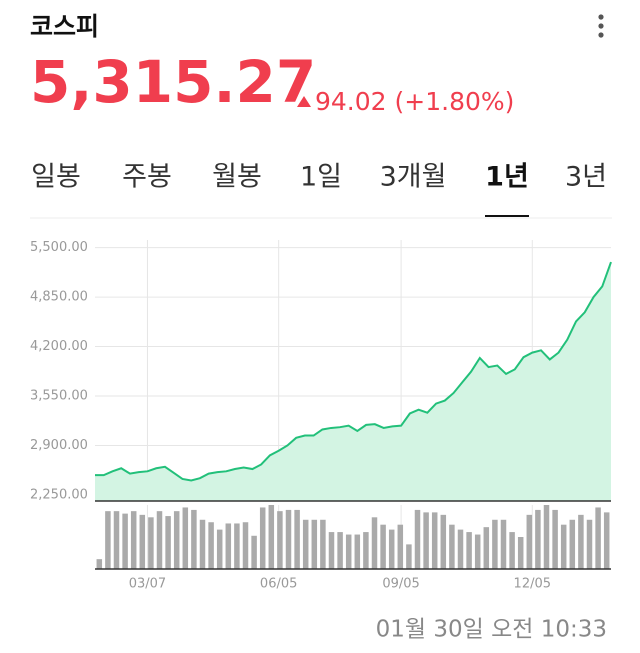 Image resolution: width=640 pixels, height=653 pixels. What do you see at coordinates (147, 584) in the screenshot?
I see `x-tick-label: 03/07` at bounding box center [147, 584].